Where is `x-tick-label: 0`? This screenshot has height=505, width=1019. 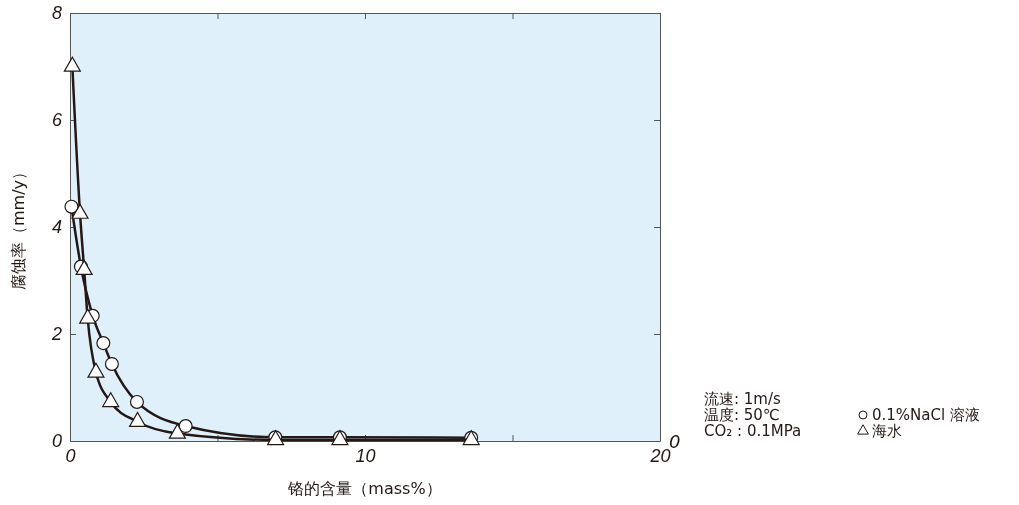 x-tick-label: 0 is located at coordinates (70, 455).